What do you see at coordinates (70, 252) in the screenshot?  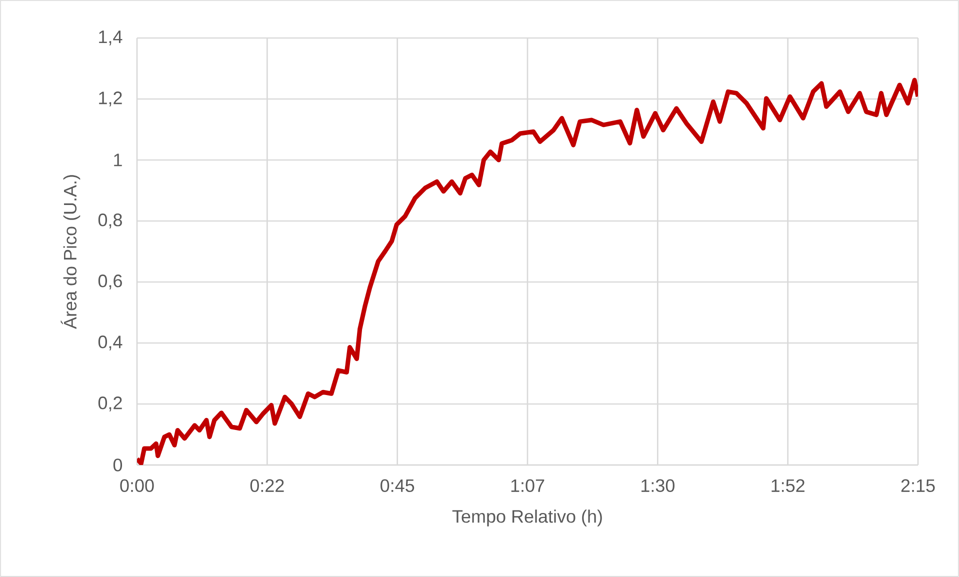 I see `y-axis-title: Área do Pico (U.A.)` at bounding box center [70, 252].